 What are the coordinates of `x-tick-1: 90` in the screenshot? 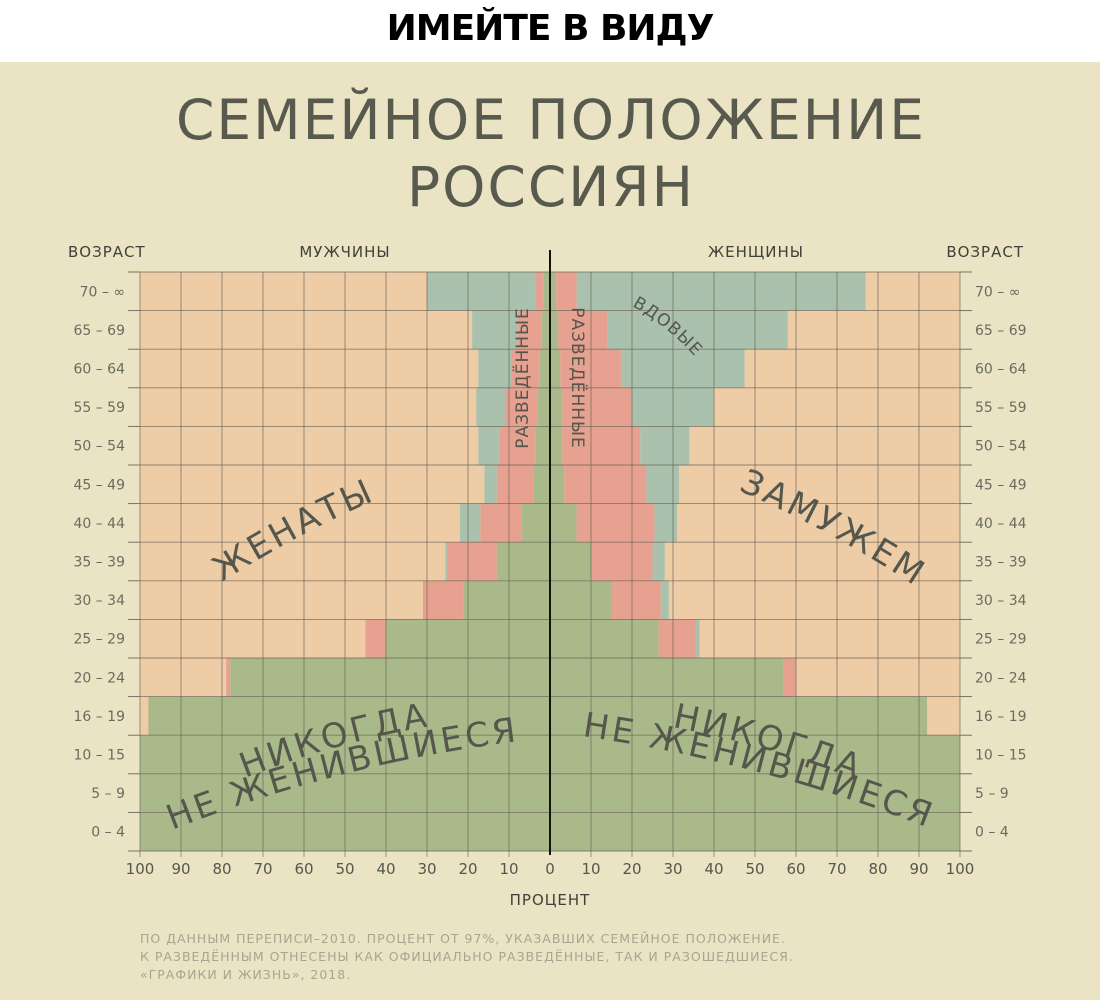 It's located at (180, 869).